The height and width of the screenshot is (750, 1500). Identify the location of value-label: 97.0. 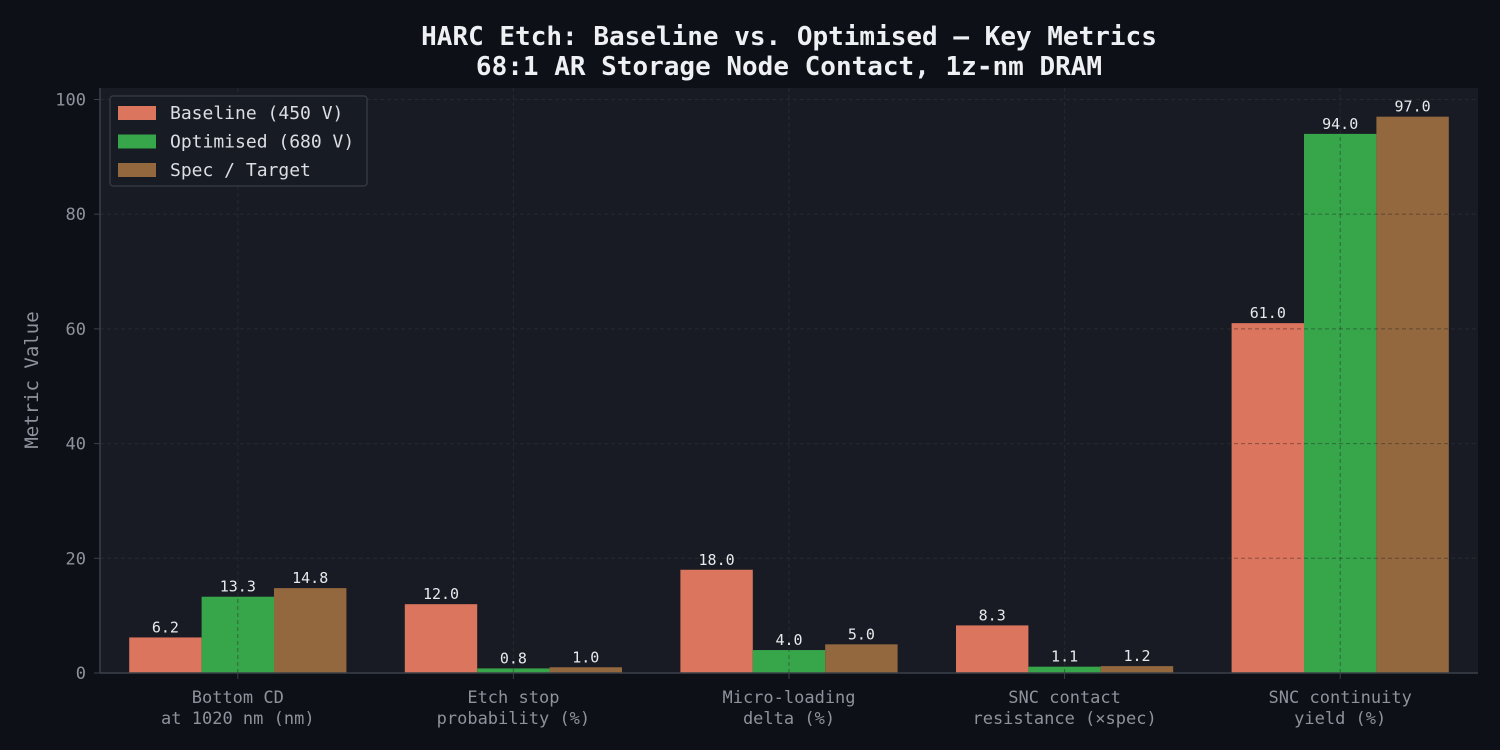
(1413, 107).